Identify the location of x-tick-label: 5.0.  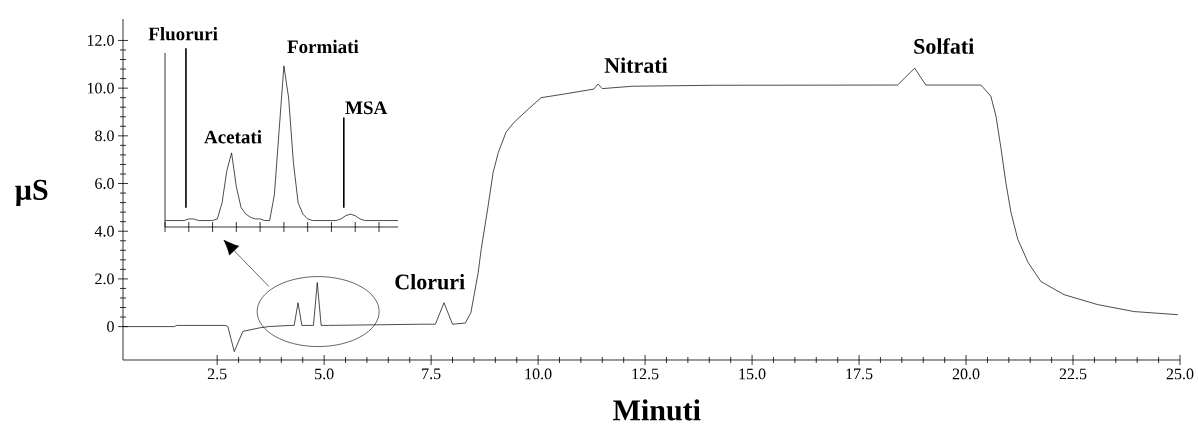
(324, 374).